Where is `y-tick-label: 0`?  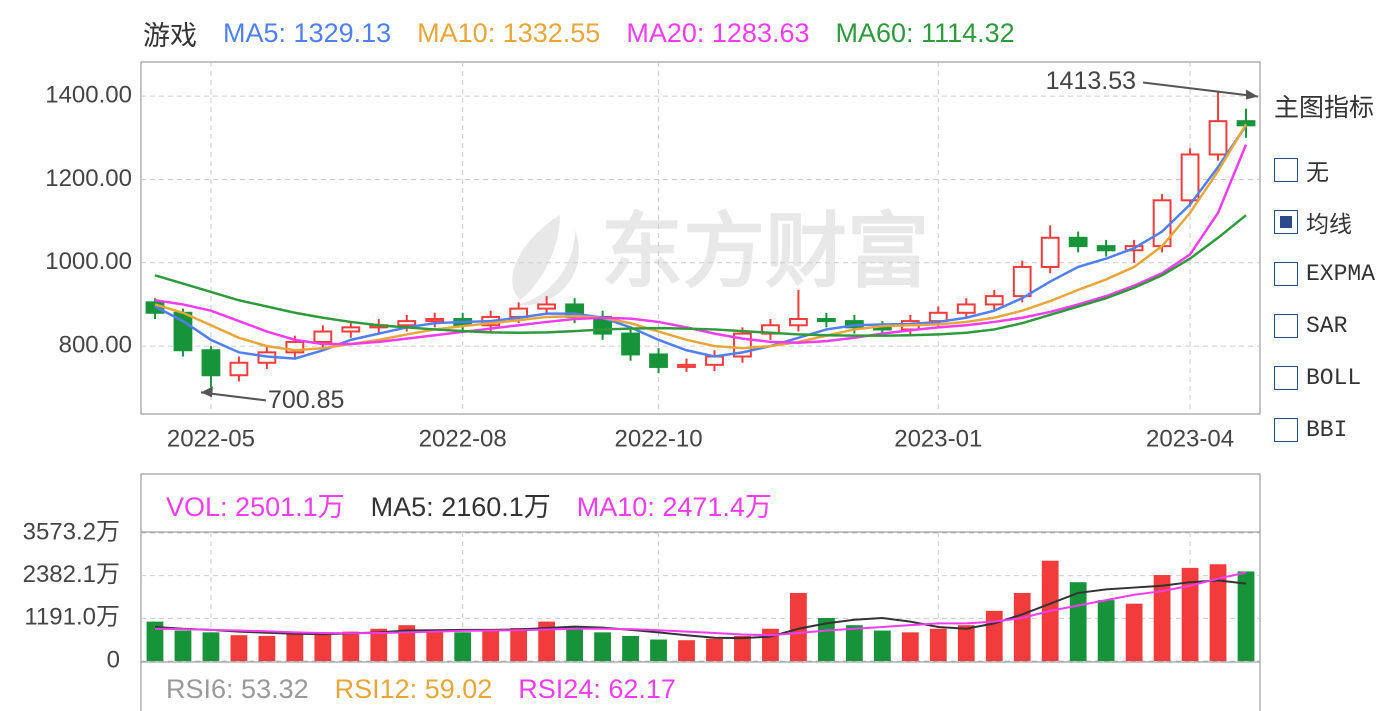 y-tick-label: 0 is located at coordinates (113, 659).